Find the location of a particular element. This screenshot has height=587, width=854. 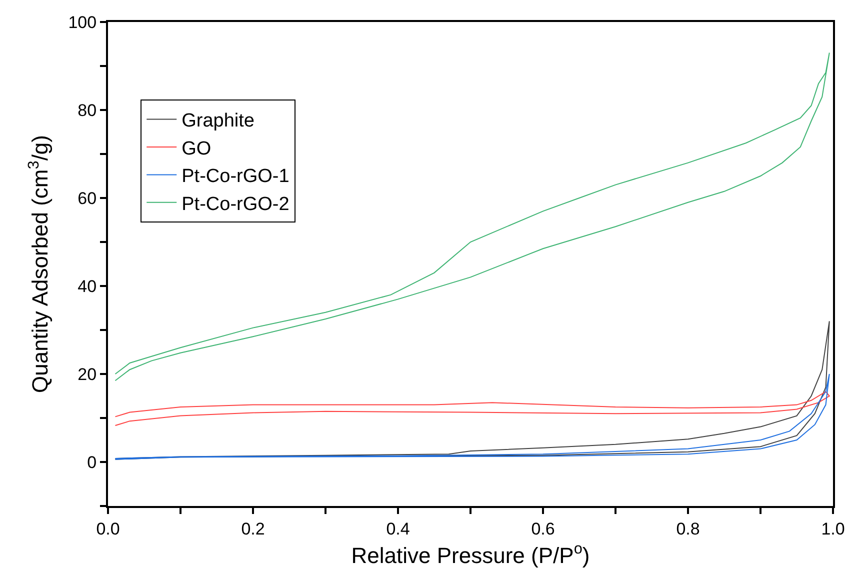

y-tick-label: 40 is located at coordinates (87, 286).